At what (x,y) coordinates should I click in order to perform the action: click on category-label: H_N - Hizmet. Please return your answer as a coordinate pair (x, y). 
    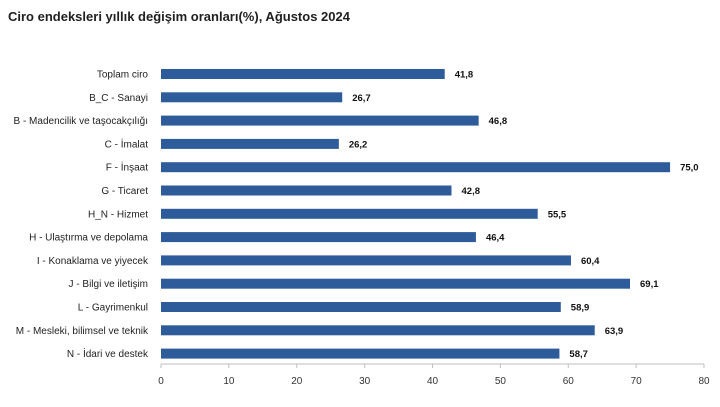
    Looking at the image, I should click on (118, 214).